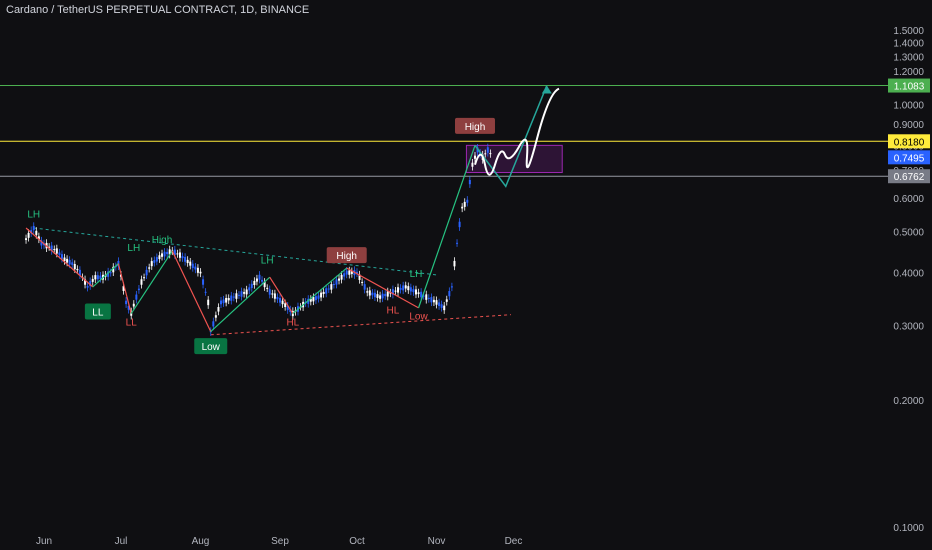  I want to click on price-tags: 1.1083 0.8180 0.7495 0.6762, so click(909, 131).